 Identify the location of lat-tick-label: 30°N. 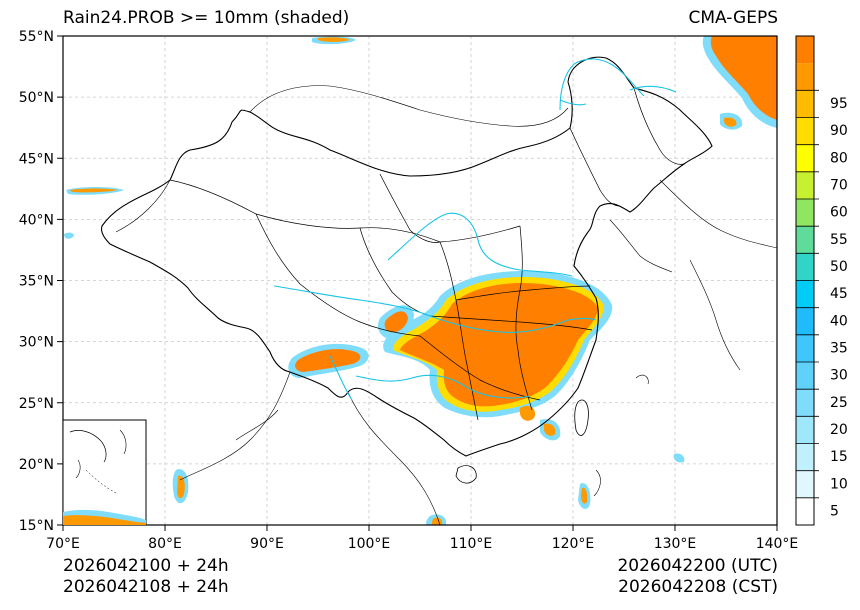
(36, 343).